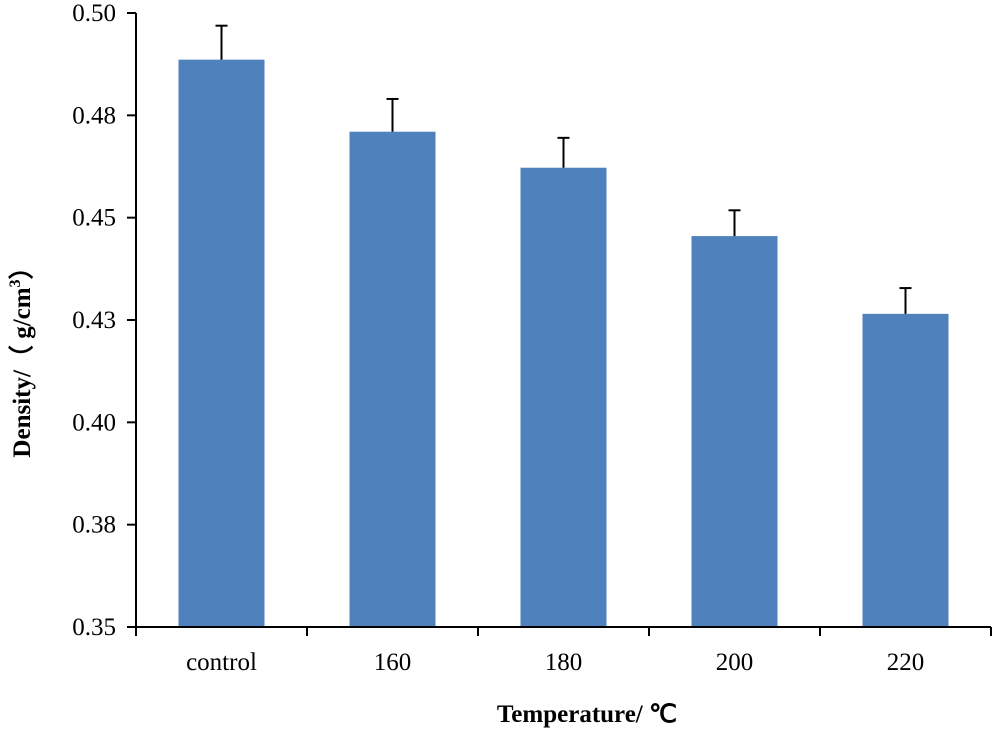 The image size is (996, 730). What do you see at coordinates (587, 714) in the screenshot?
I see `x-axis-title: Temperature/ ℃` at bounding box center [587, 714].